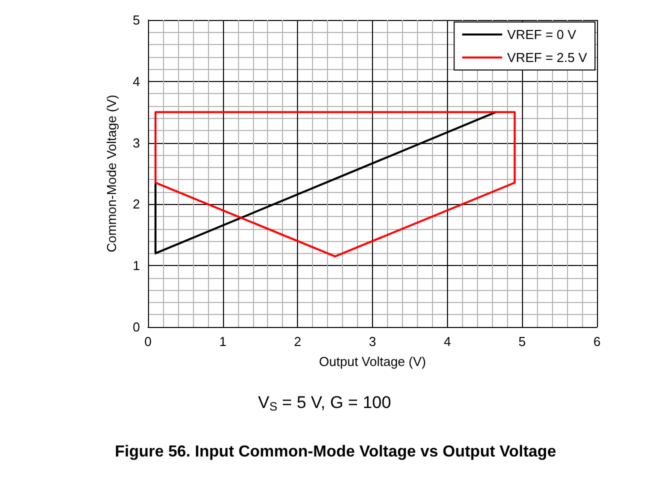 The height and width of the screenshot is (477, 671). I want to click on x-tick-label: 3, so click(372, 341).